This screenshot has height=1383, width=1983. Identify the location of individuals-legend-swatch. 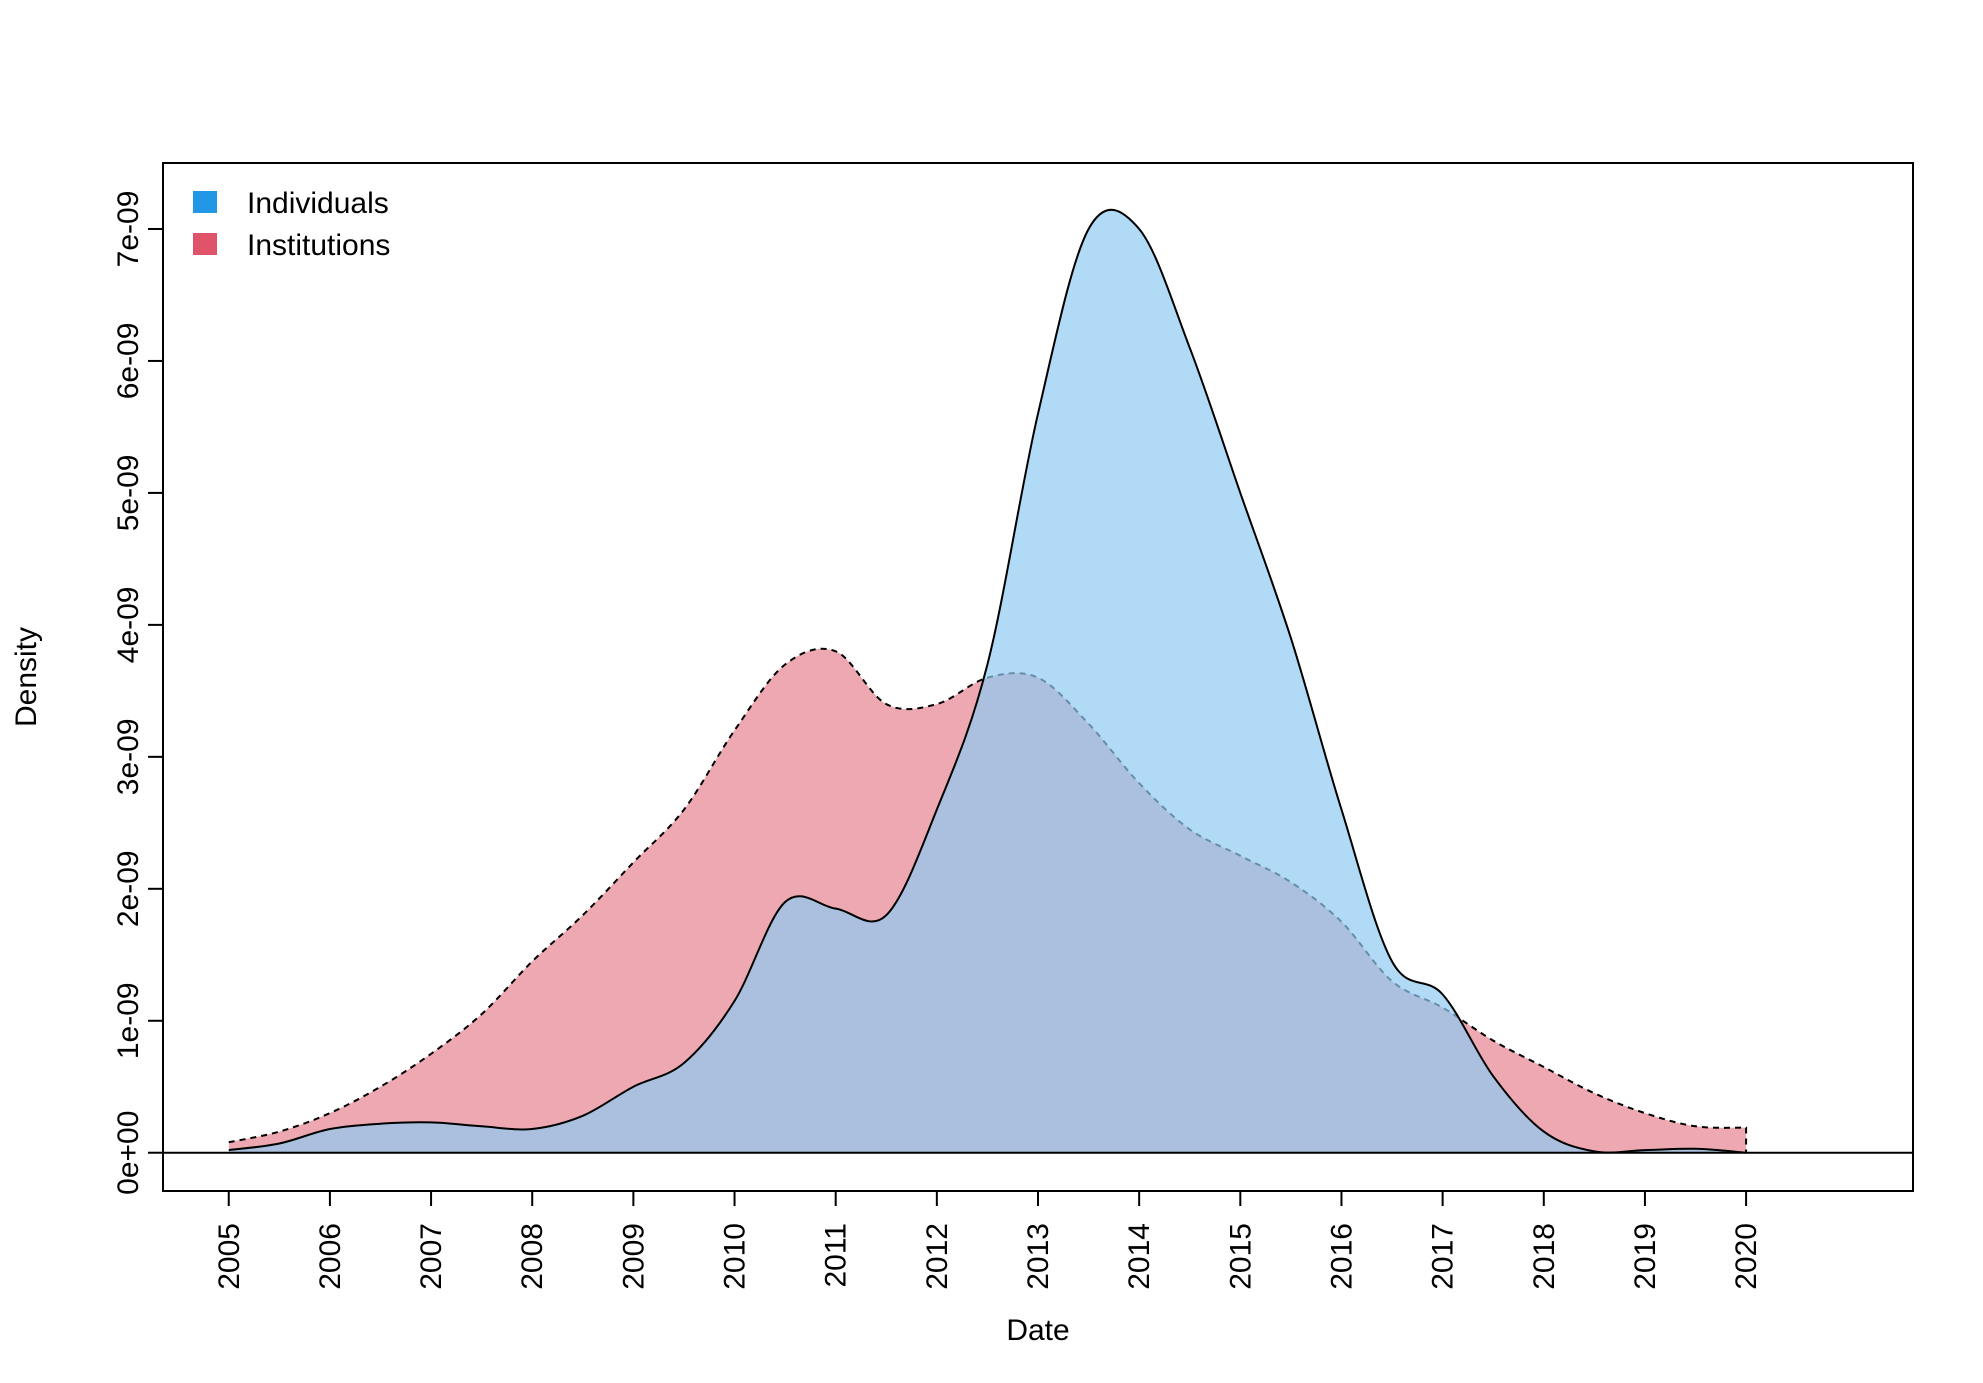
(205, 202).